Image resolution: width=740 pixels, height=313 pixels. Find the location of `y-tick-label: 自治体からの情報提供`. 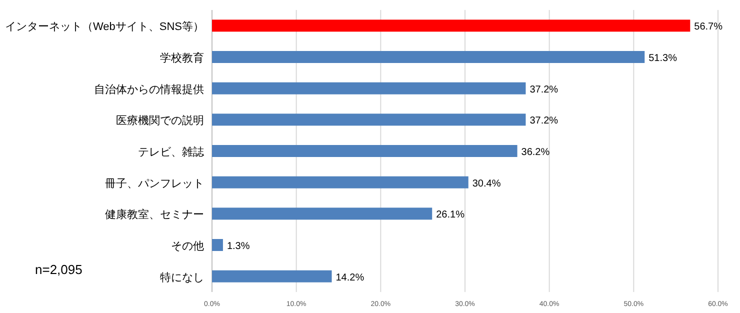

y-tick-label: 自治体からの情報提供 is located at coordinates (149, 89).